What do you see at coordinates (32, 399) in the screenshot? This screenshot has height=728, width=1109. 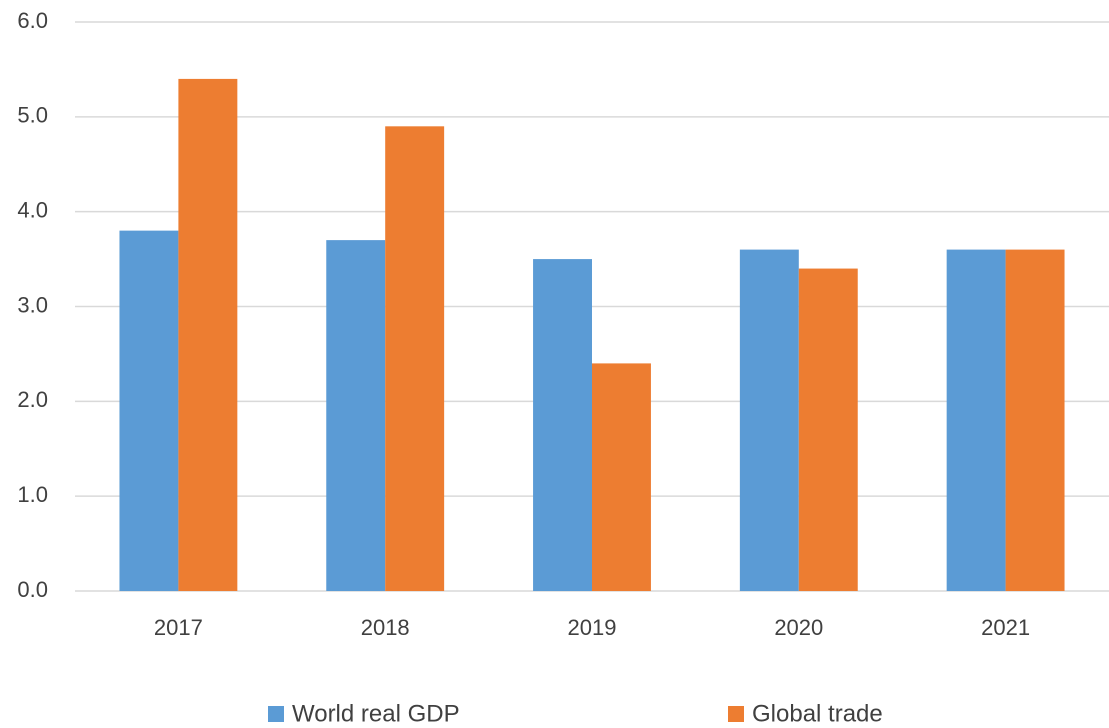 I see `y-tick-label: 2.0` at bounding box center [32, 399].